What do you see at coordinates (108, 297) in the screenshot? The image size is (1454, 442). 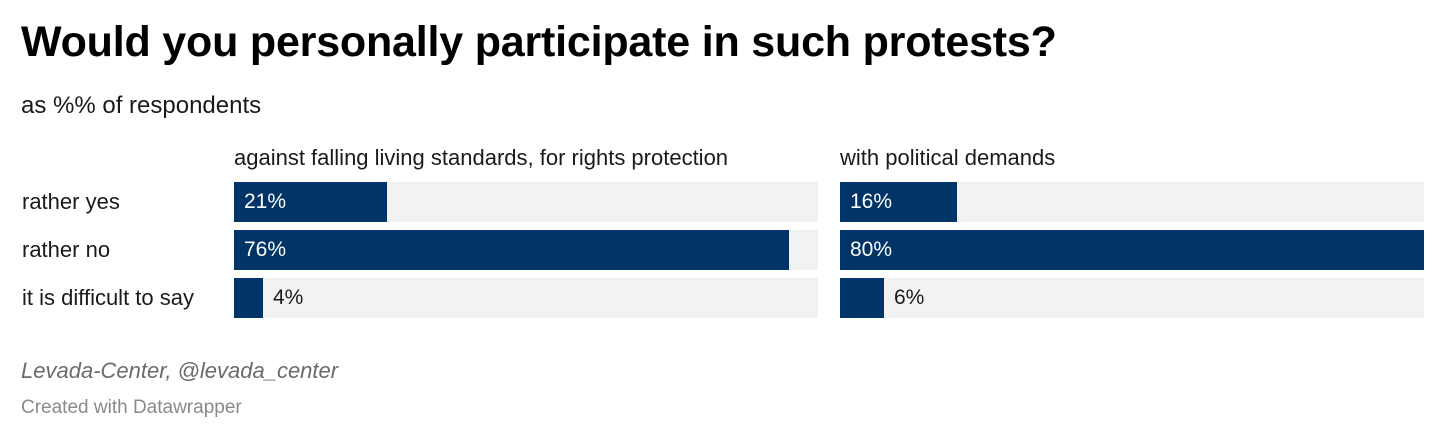 I see `row-label: it is difficult to say` at bounding box center [108, 297].